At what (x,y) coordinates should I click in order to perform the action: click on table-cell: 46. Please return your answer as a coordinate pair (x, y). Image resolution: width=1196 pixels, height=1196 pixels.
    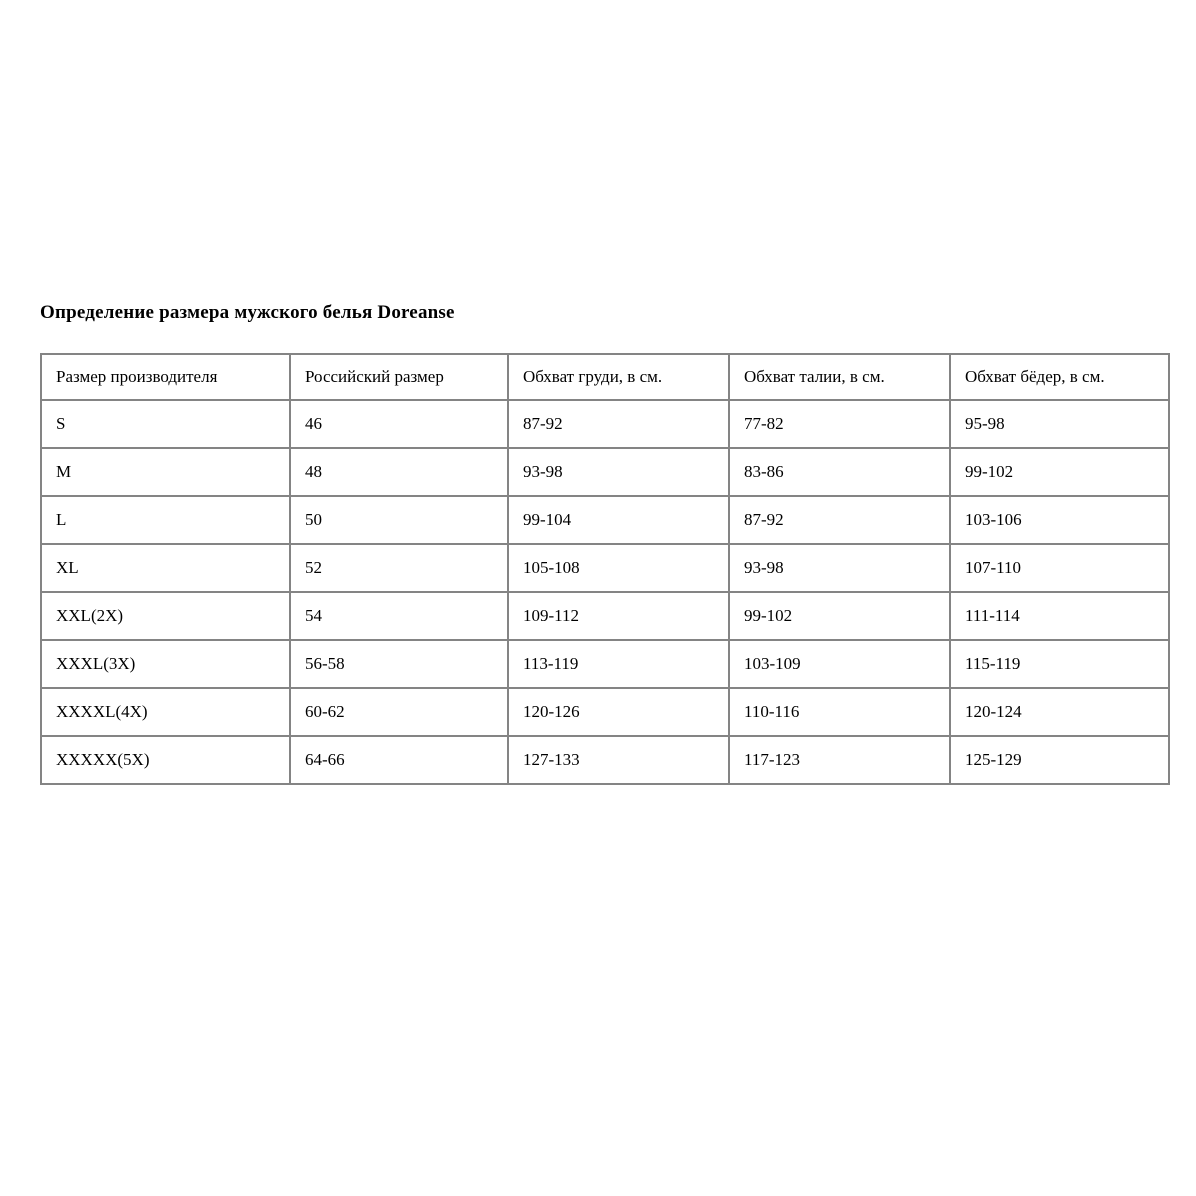
    Looking at the image, I should click on (399, 424).